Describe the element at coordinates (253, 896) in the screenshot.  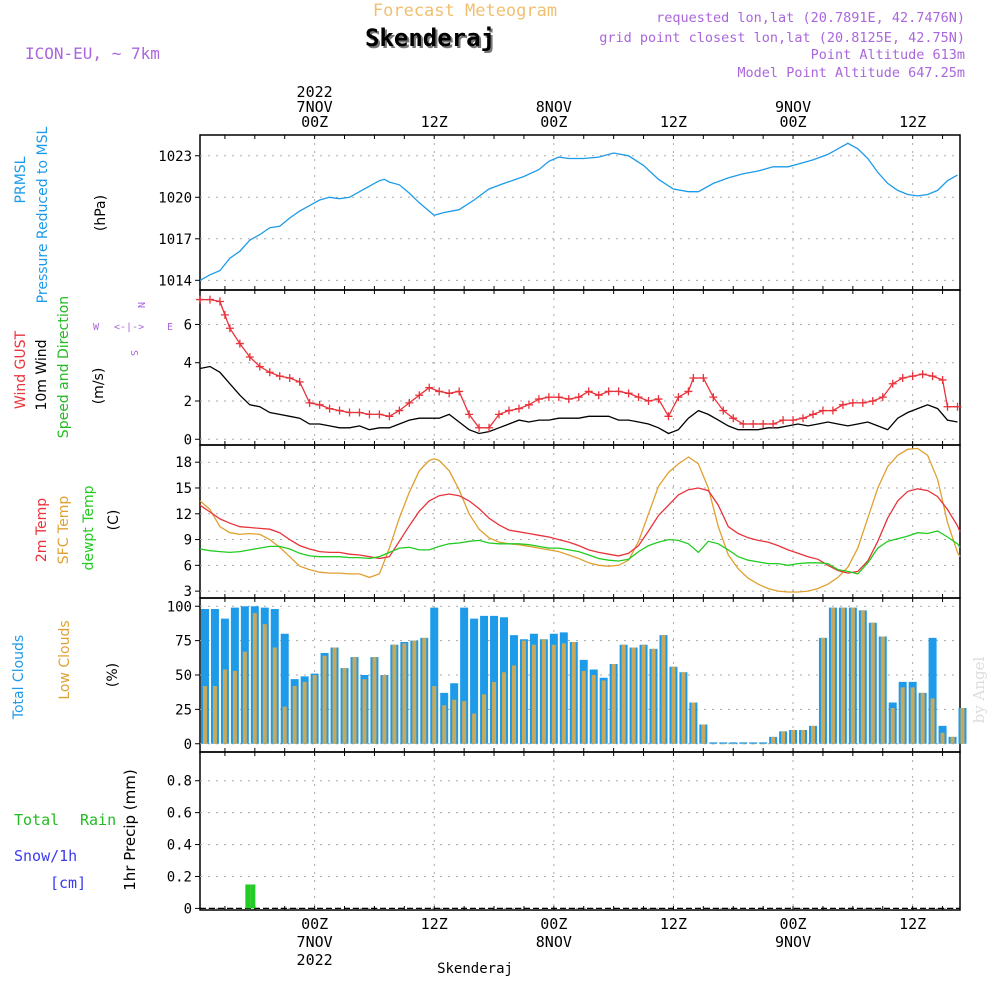
I see `rain-bar` at that location.